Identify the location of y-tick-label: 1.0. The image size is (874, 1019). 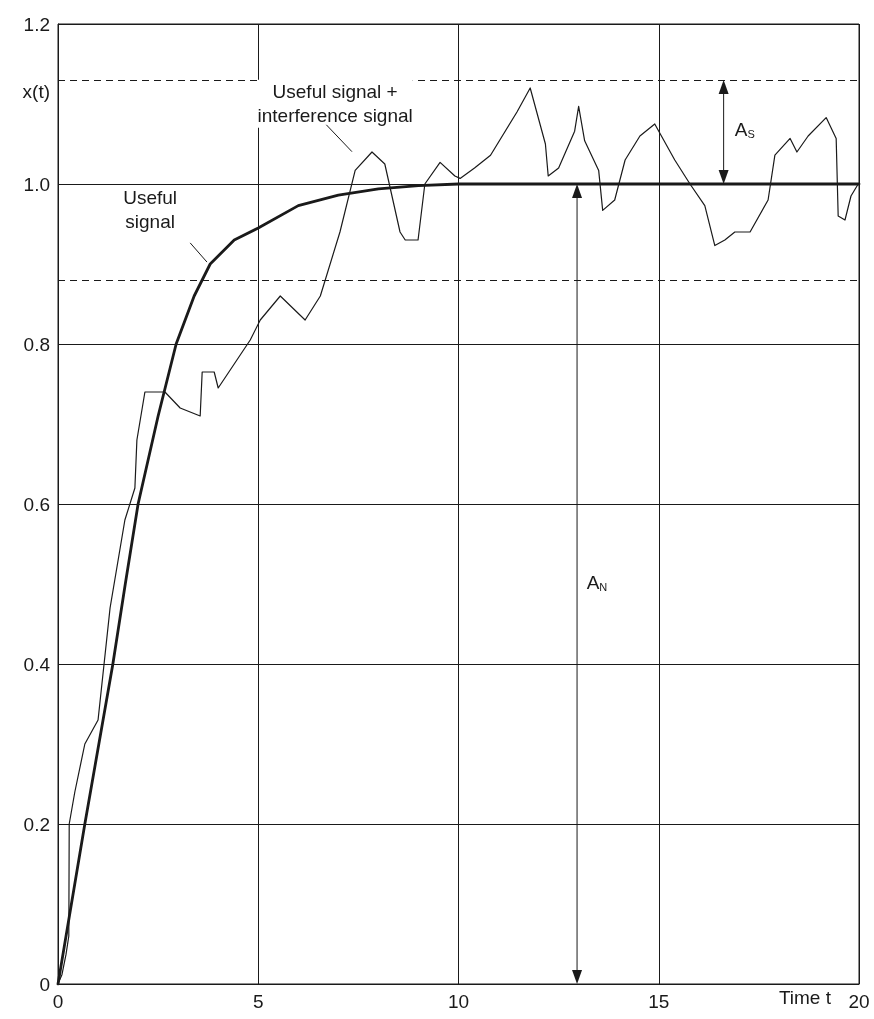
(36, 184).